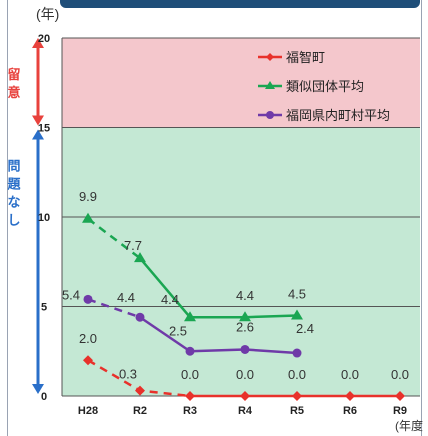 This screenshot has width=428, height=436. What do you see at coordinates (240, 4) in the screenshot?
I see `header-bar` at bounding box center [240, 4].